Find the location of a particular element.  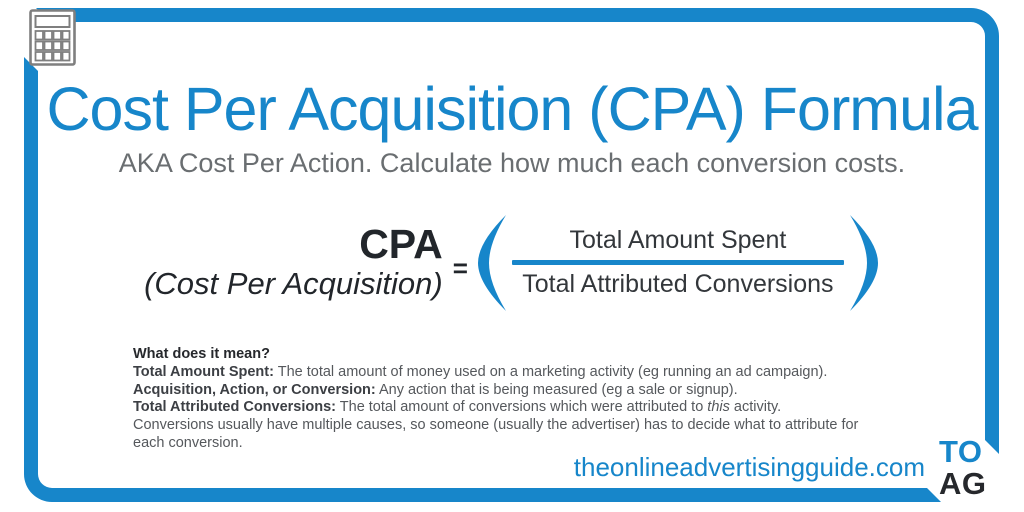

calculator-icon is located at coordinates (52, 37).